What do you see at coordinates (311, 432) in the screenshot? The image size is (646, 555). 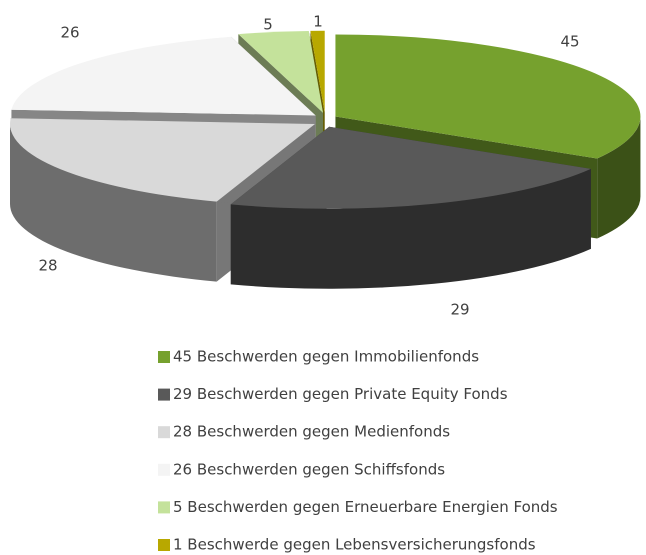 I see `legend-label: 28 Beschwerden gegen Medienfonds` at bounding box center [311, 432].